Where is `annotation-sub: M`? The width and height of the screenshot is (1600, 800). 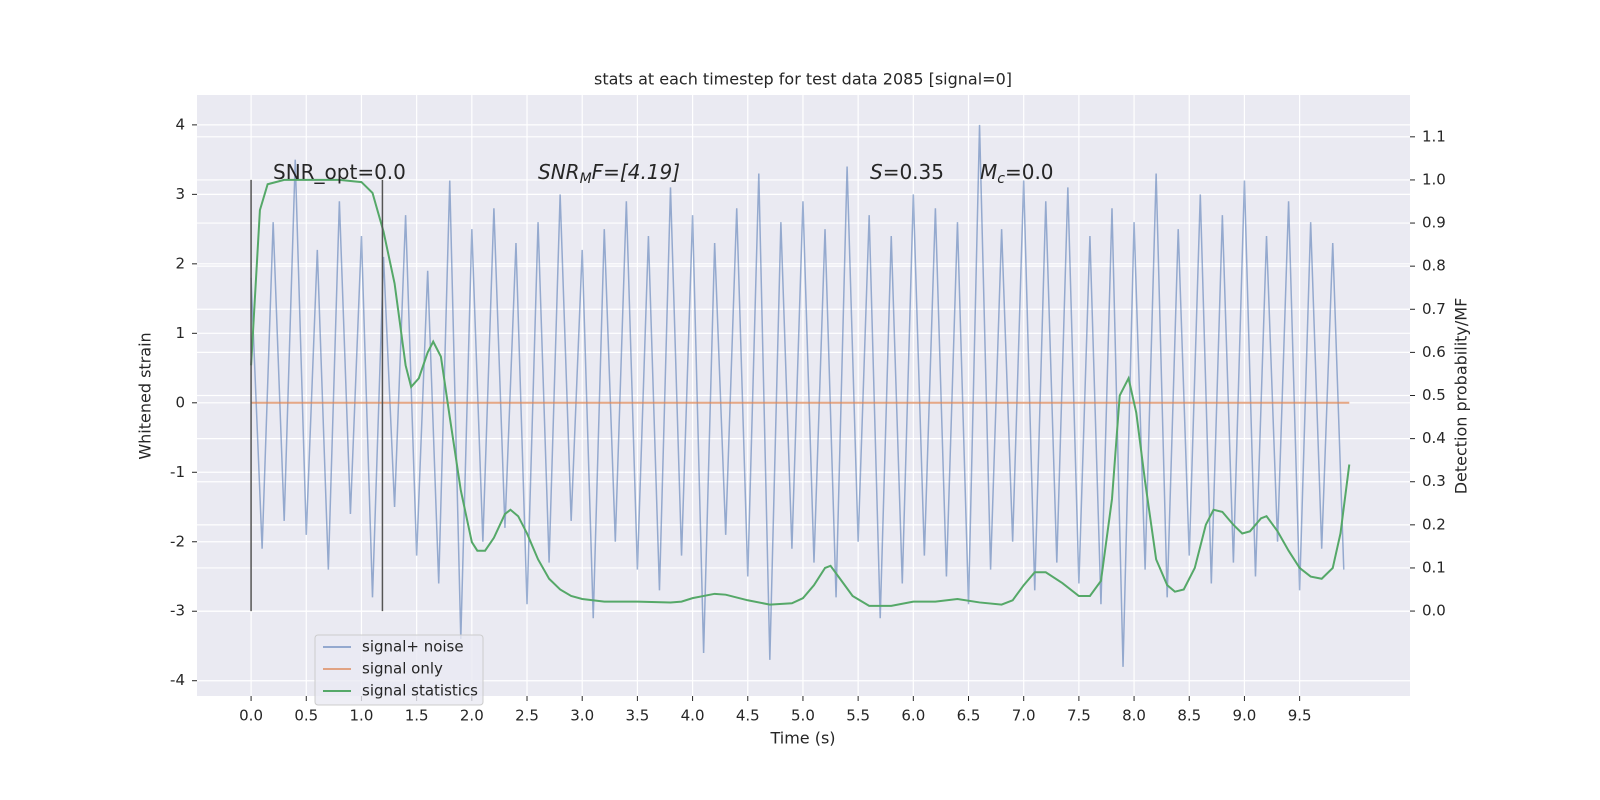 annotation-sub: M is located at coordinates (586, 179).